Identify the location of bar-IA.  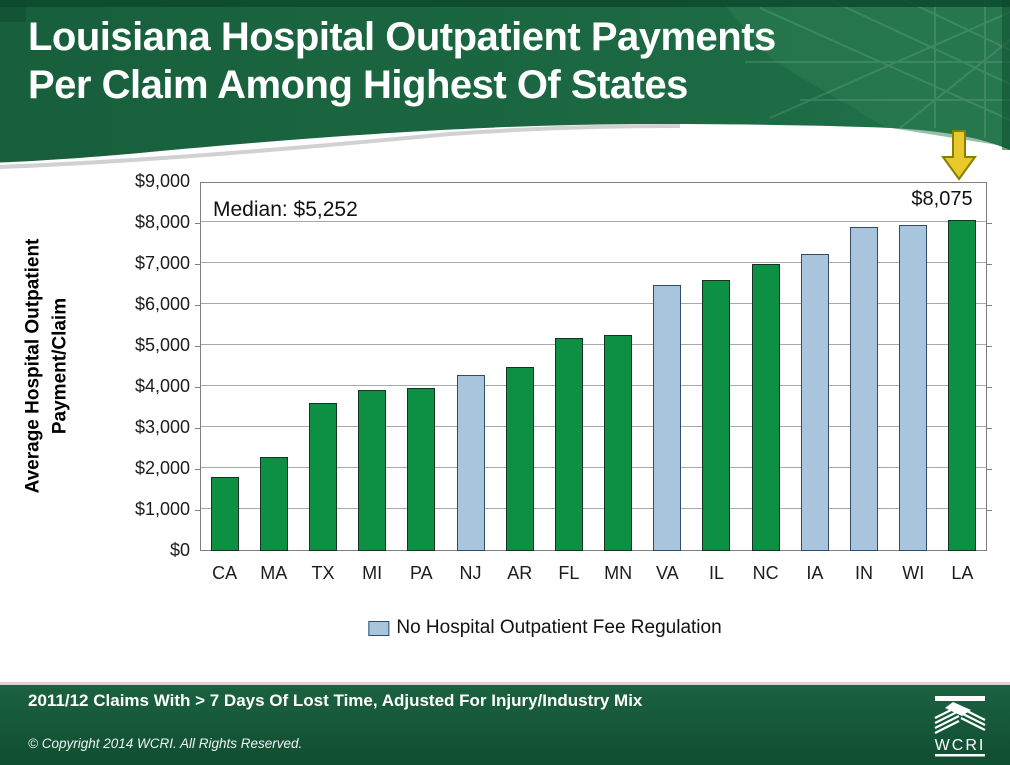
(814, 402).